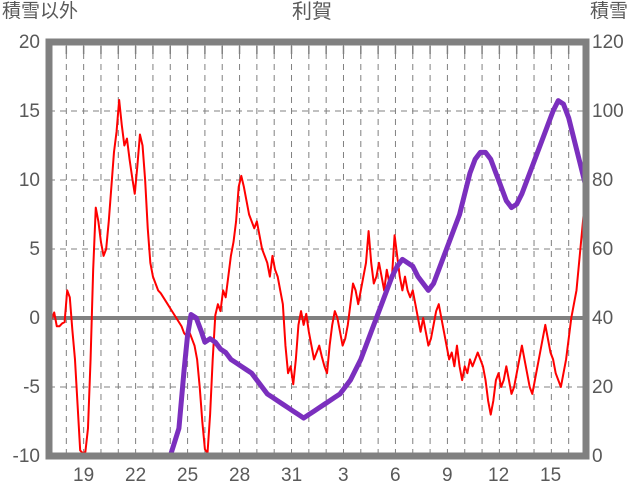 The image size is (636, 501). I want to click on tick-label: -5, so click(31, 387).